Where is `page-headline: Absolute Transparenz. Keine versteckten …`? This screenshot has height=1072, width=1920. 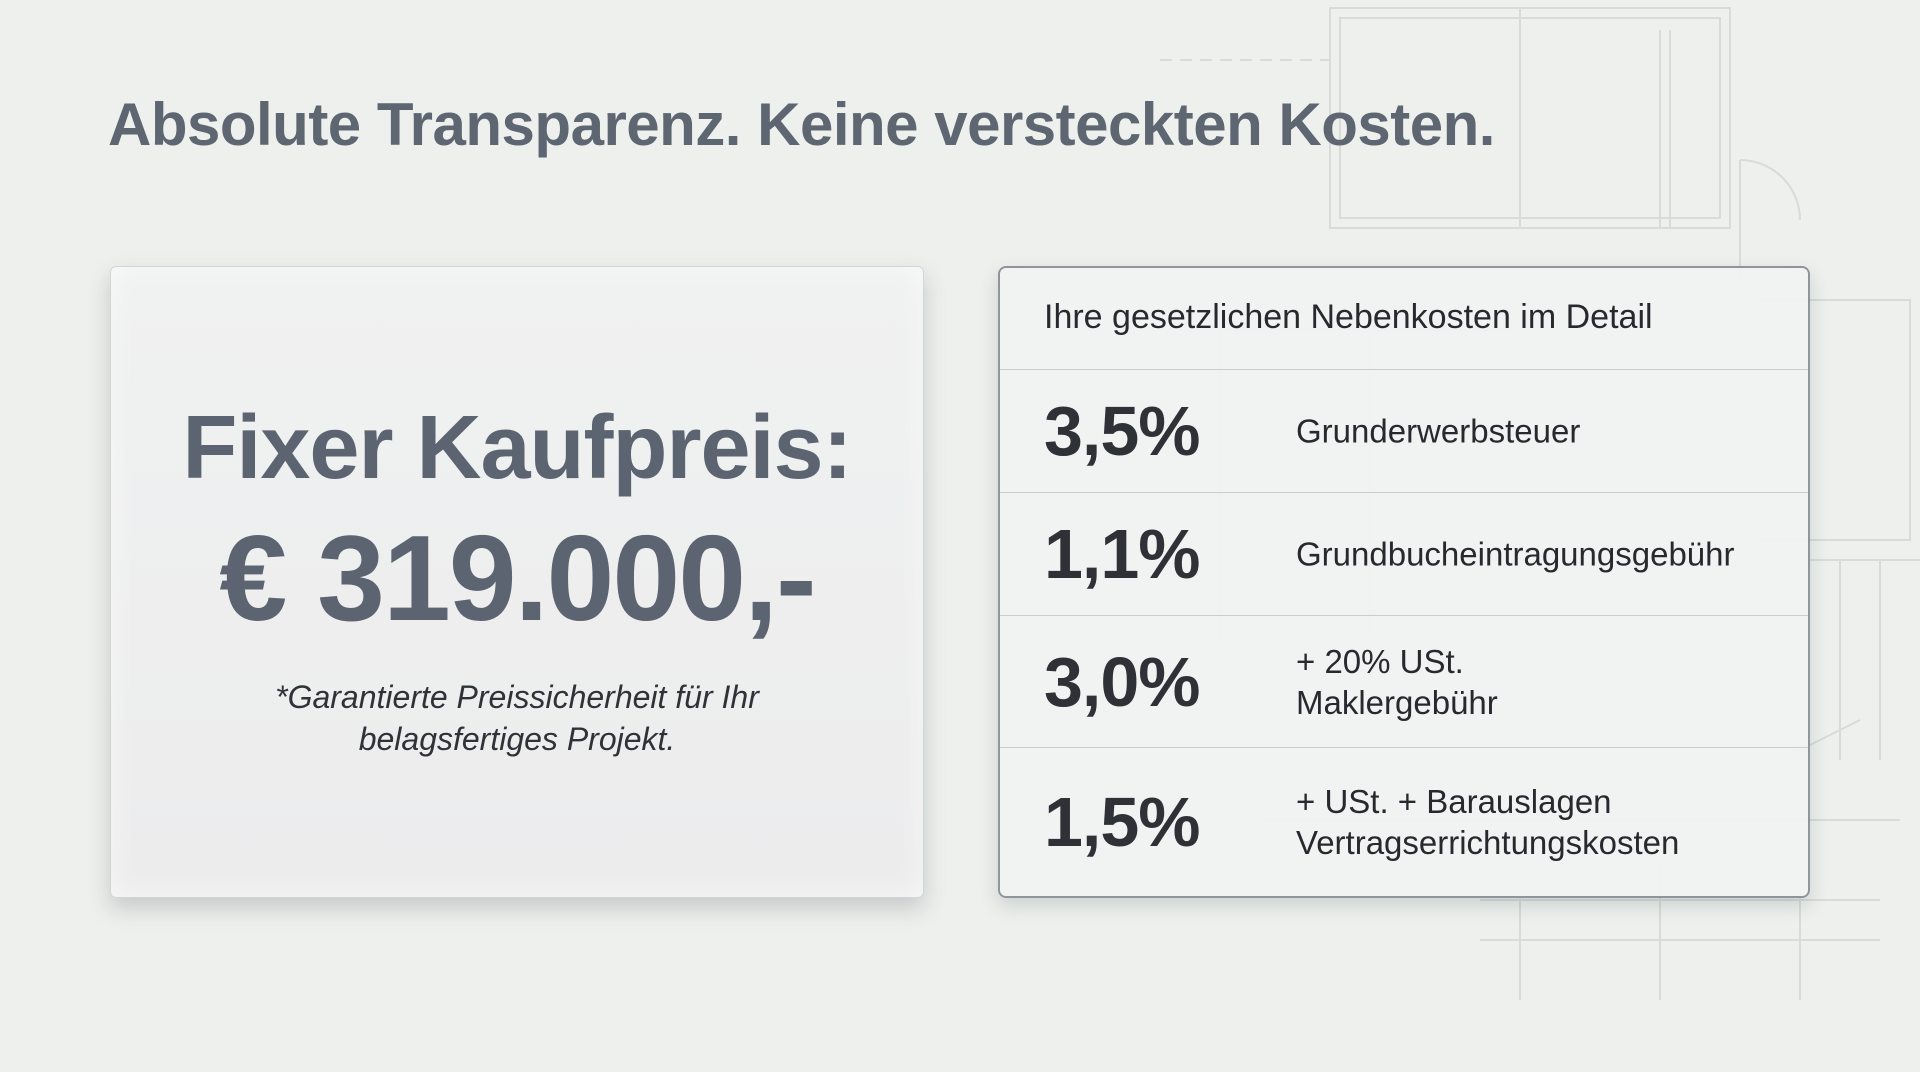 page-headline: Absolute Transparenz. Keine versteckten … is located at coordinates (801, 124).